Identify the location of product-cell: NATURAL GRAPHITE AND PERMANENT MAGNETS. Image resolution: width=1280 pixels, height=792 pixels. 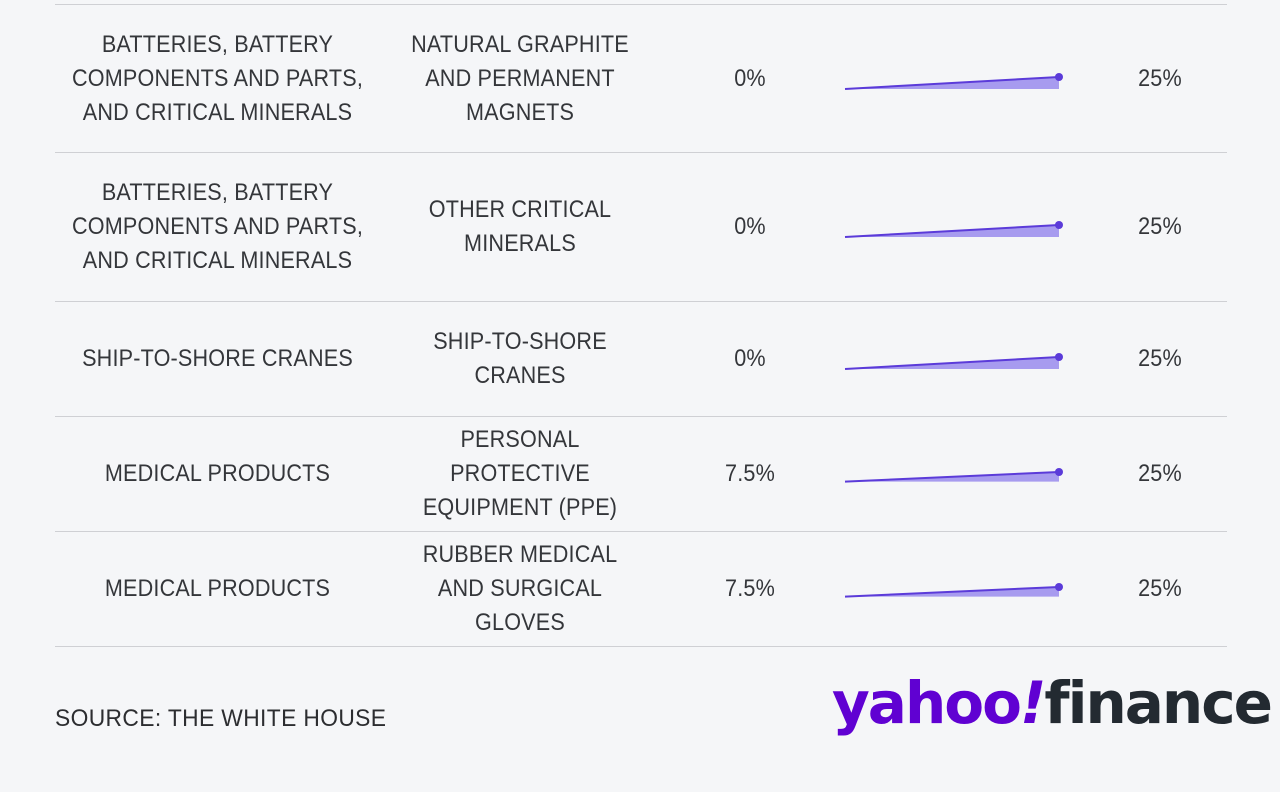
(520, 78).